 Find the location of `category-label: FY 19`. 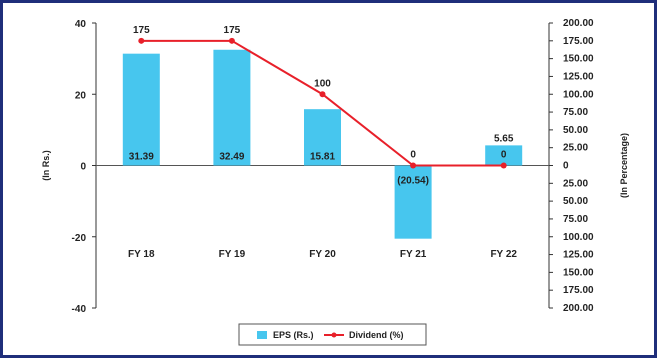

category-label: FY 19 is located at coordinates (232, 254).